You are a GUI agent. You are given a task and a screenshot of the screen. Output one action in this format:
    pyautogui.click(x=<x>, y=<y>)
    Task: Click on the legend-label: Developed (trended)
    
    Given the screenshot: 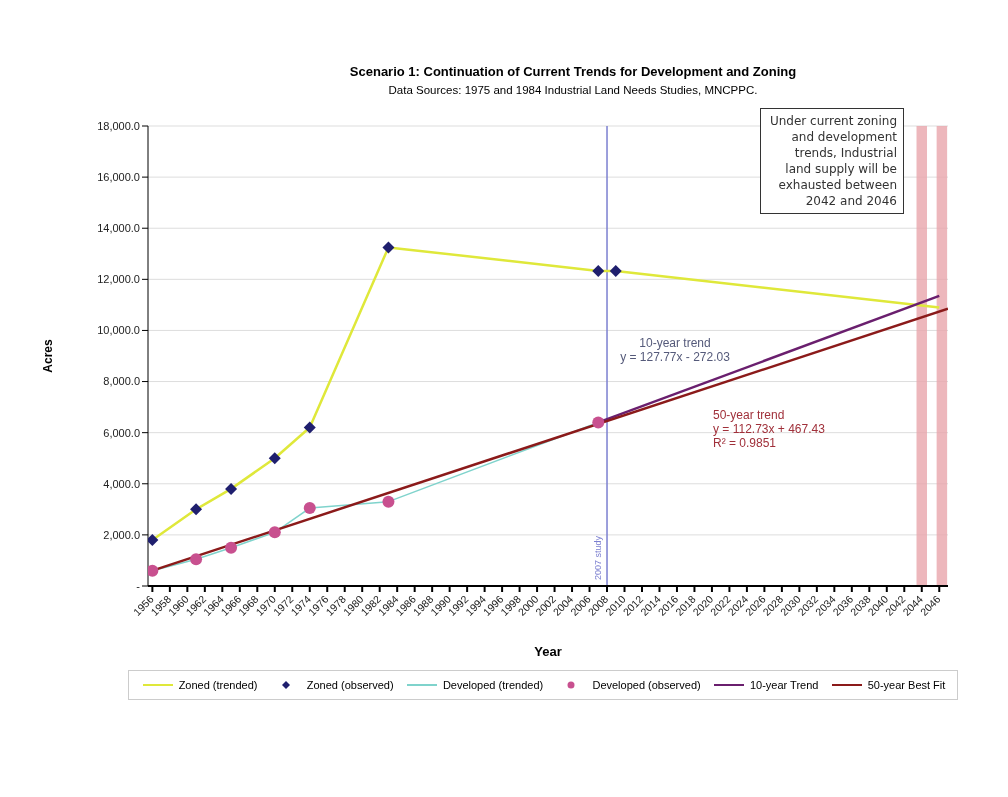 What is the action you would take?
    pyautogui.click(x=493, y=685)
    